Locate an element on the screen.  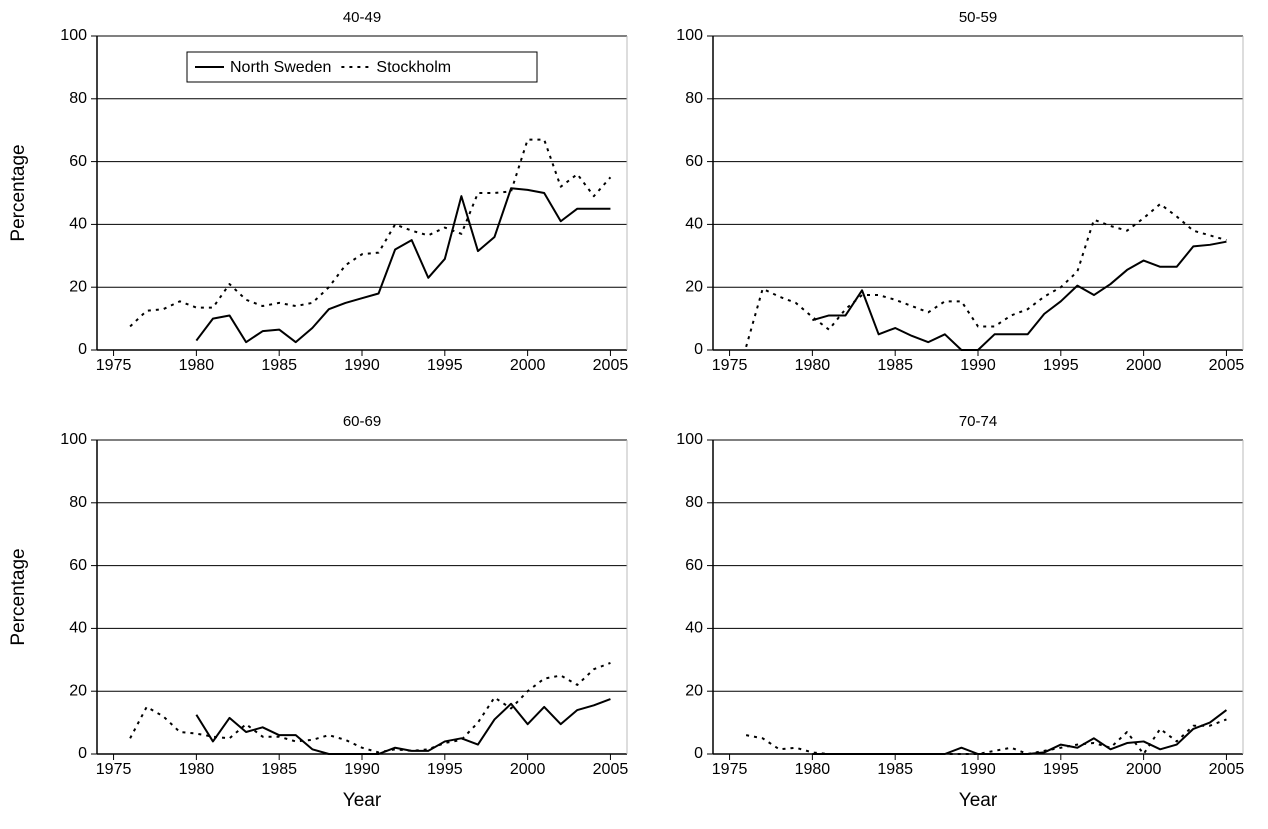
chart-title: 40-49 is located at coordinates (362, 17).